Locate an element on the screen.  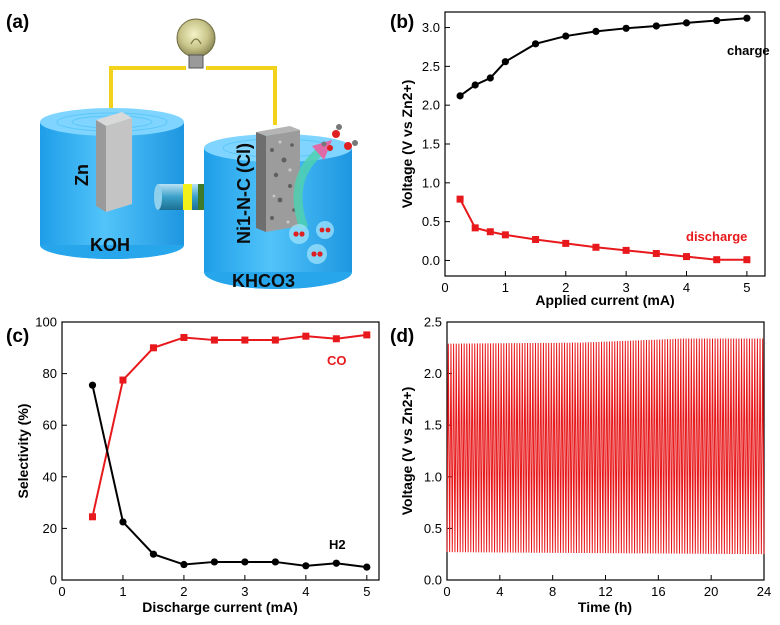
co2-bubble-icon is located at coordinates (311, 242).